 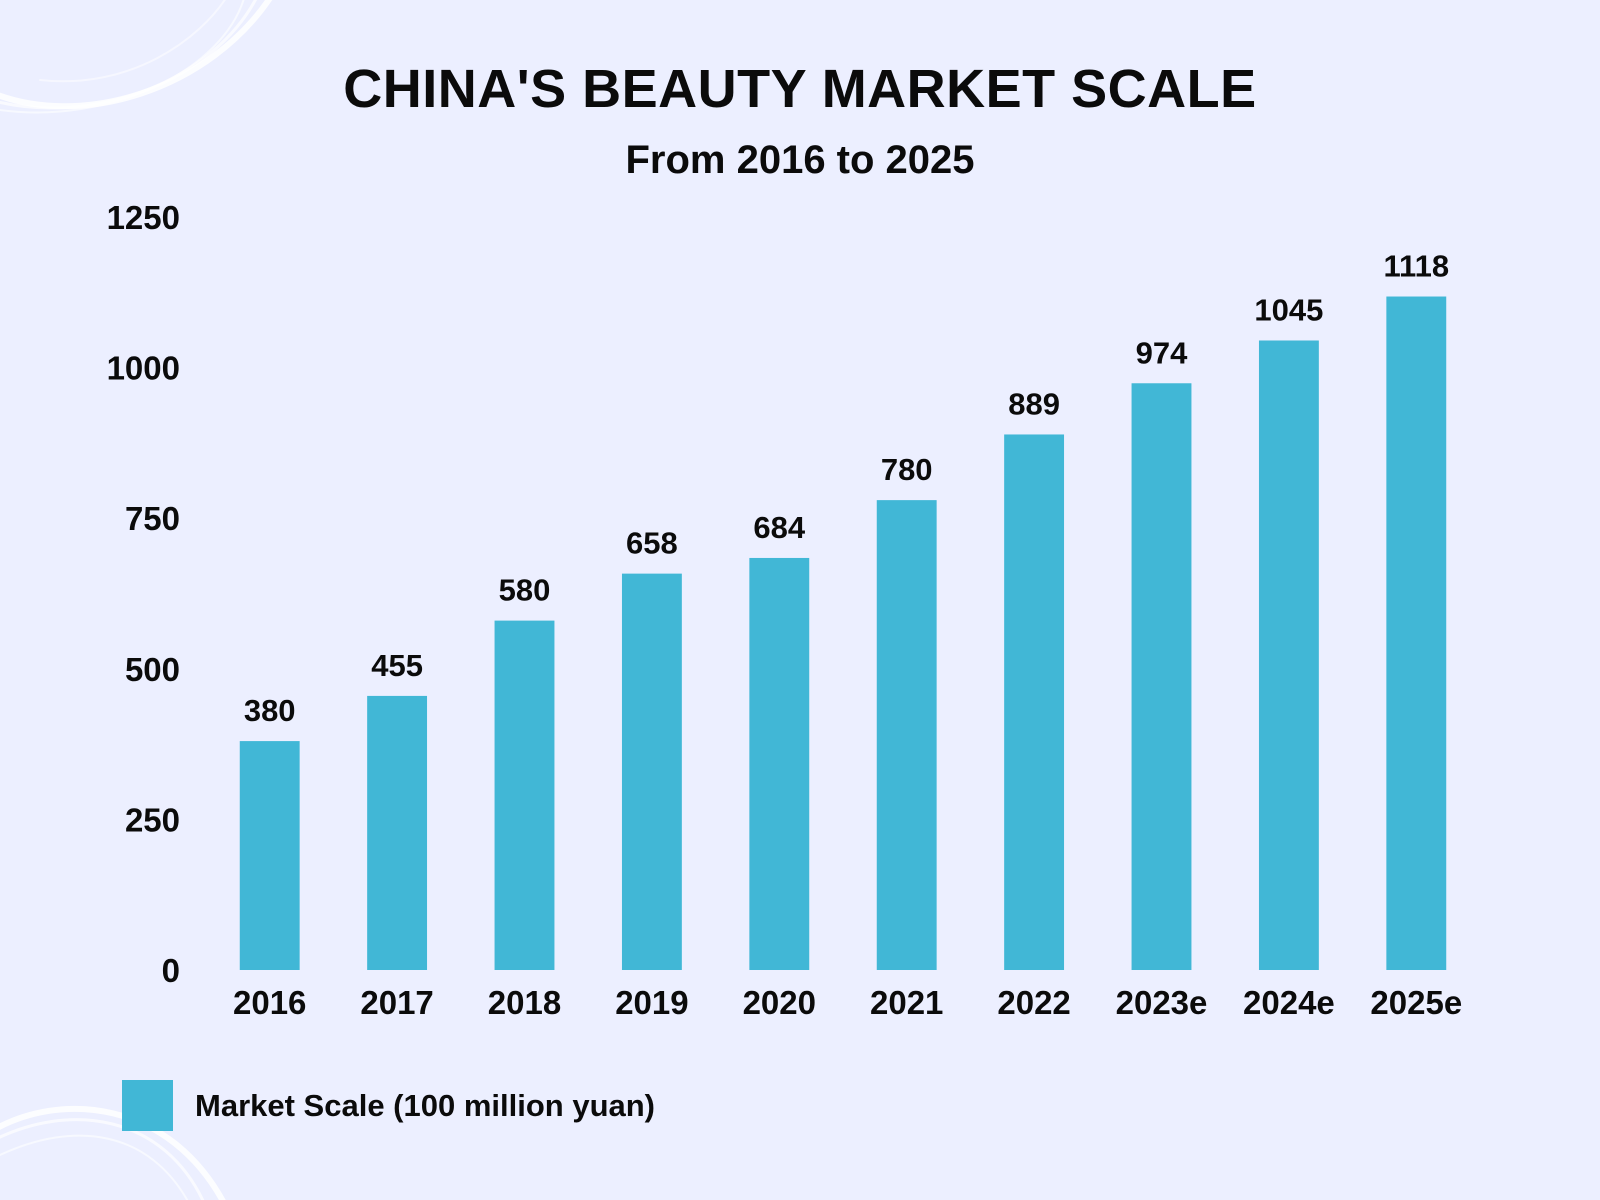 What do you see at coordinates (396, 1002) in the screenshot?
I see `x-tick-label: 2017` at bounding box center [396, 1002].